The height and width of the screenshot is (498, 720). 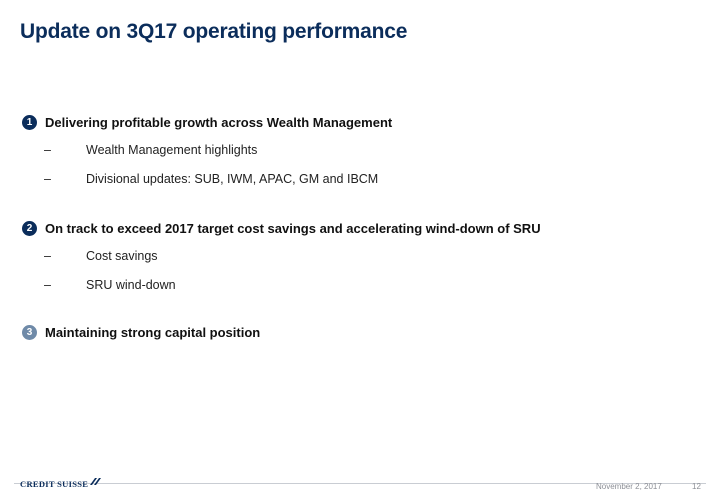 What do you see at coordinates (122, 255) in the screenshot?
I see `list-item-text: Cost savings` at bounding box center [122, 255].